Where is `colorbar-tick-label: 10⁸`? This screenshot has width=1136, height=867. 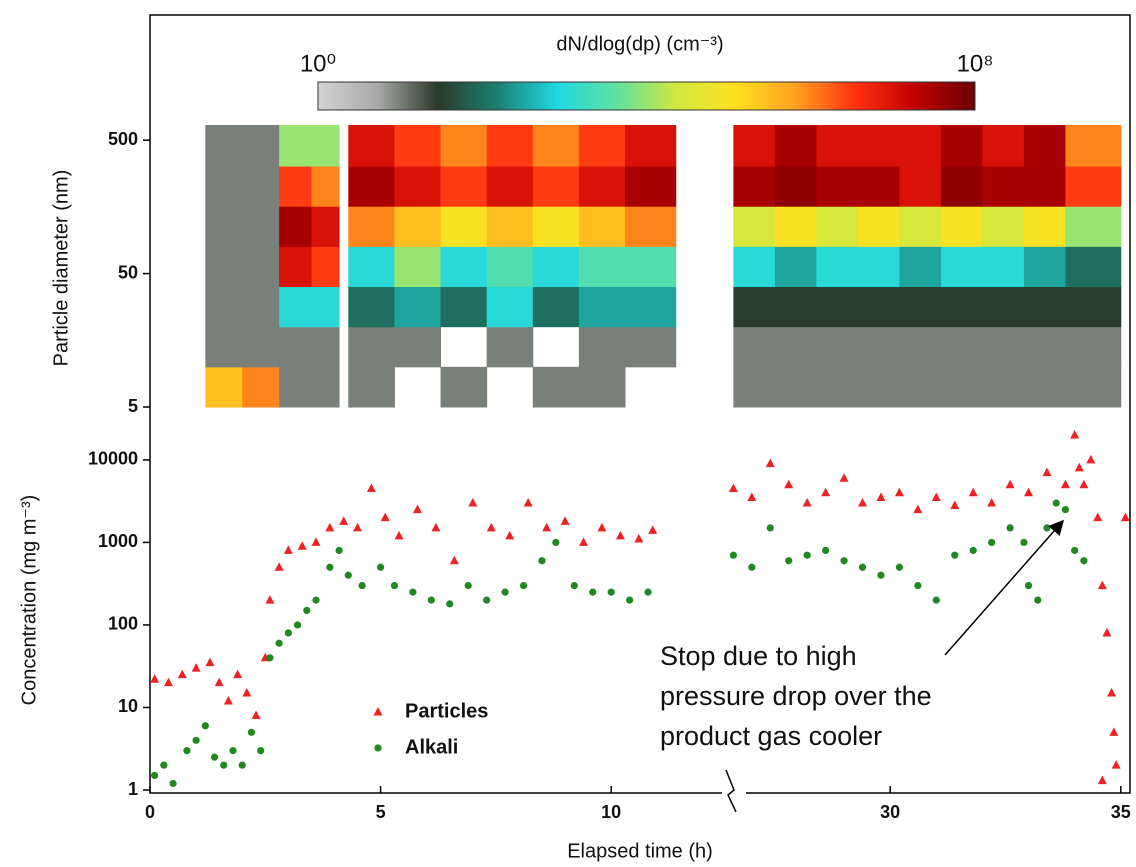
colorbar-tick-label: 10⁸ is located at coordinates (975, 63).